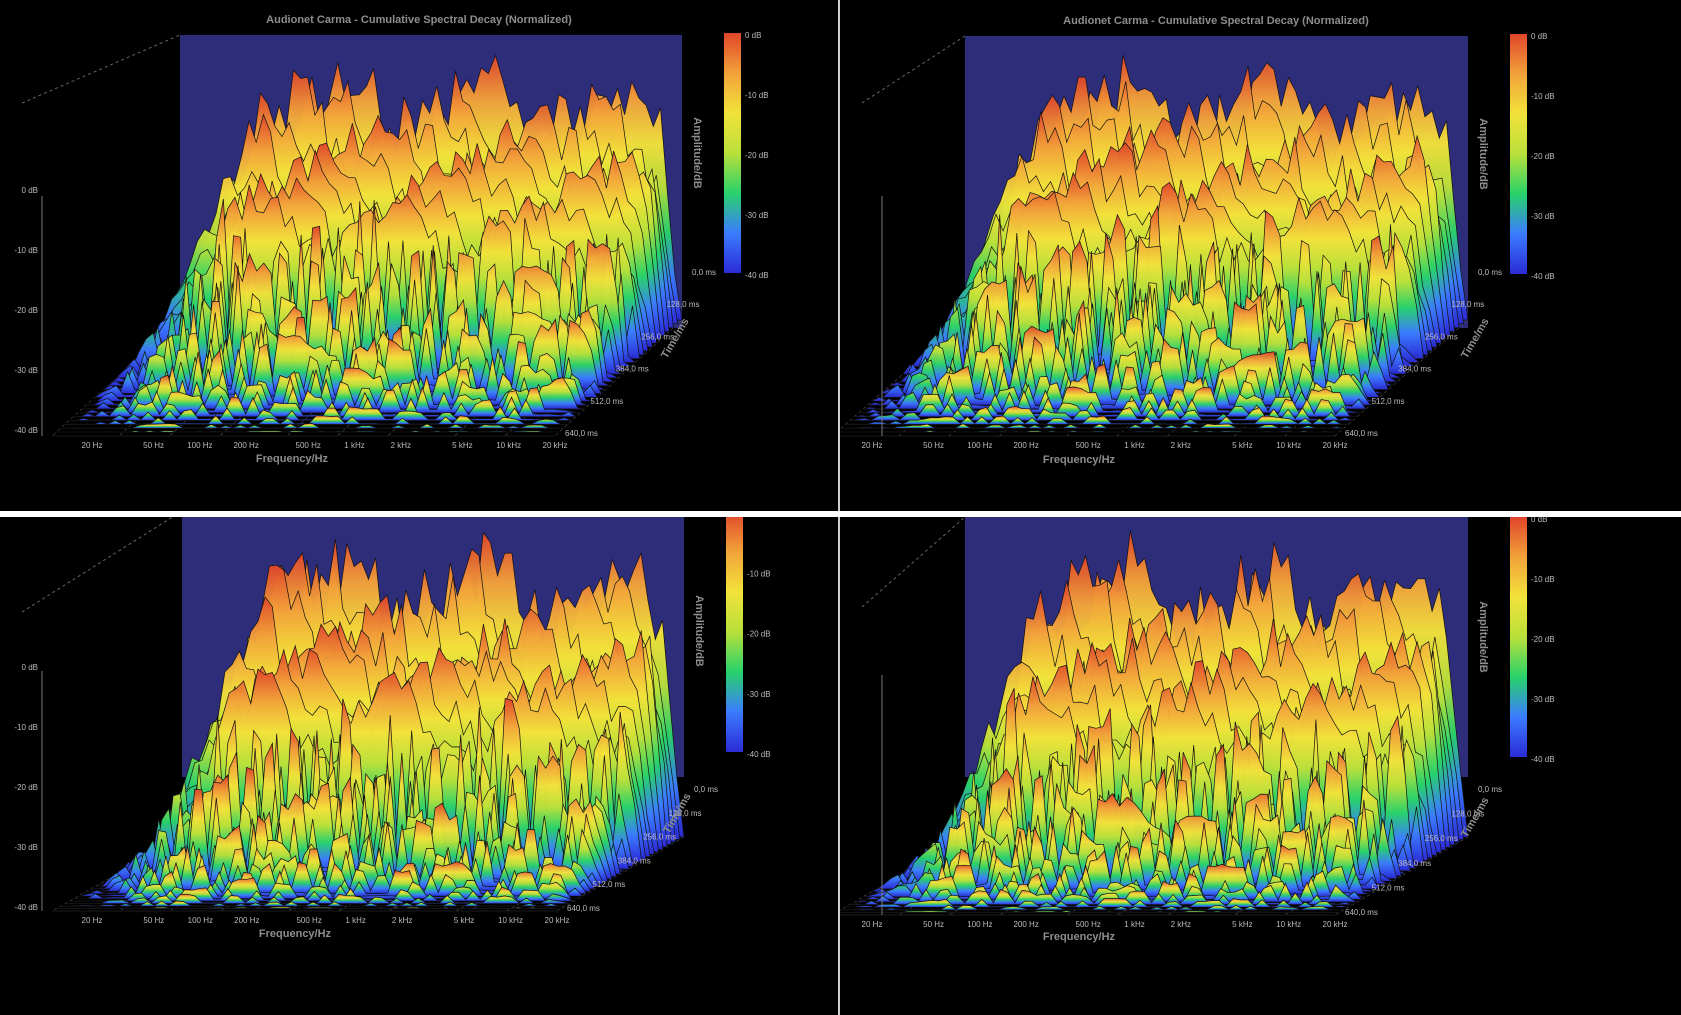 The width and height of the screenshot is (1681, 1015). I want to click on y-tick-label: -40 dB, so click(26, 907).